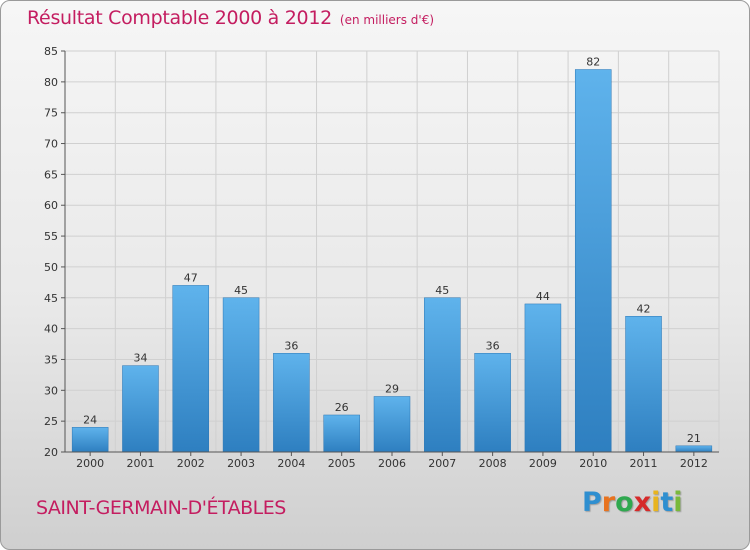 The width and height of the screenshot is (750, 550). What do you see at coordinates (644, 308) in the screenshot?
I see `data-label: 42` at bounding box center [644, 308].